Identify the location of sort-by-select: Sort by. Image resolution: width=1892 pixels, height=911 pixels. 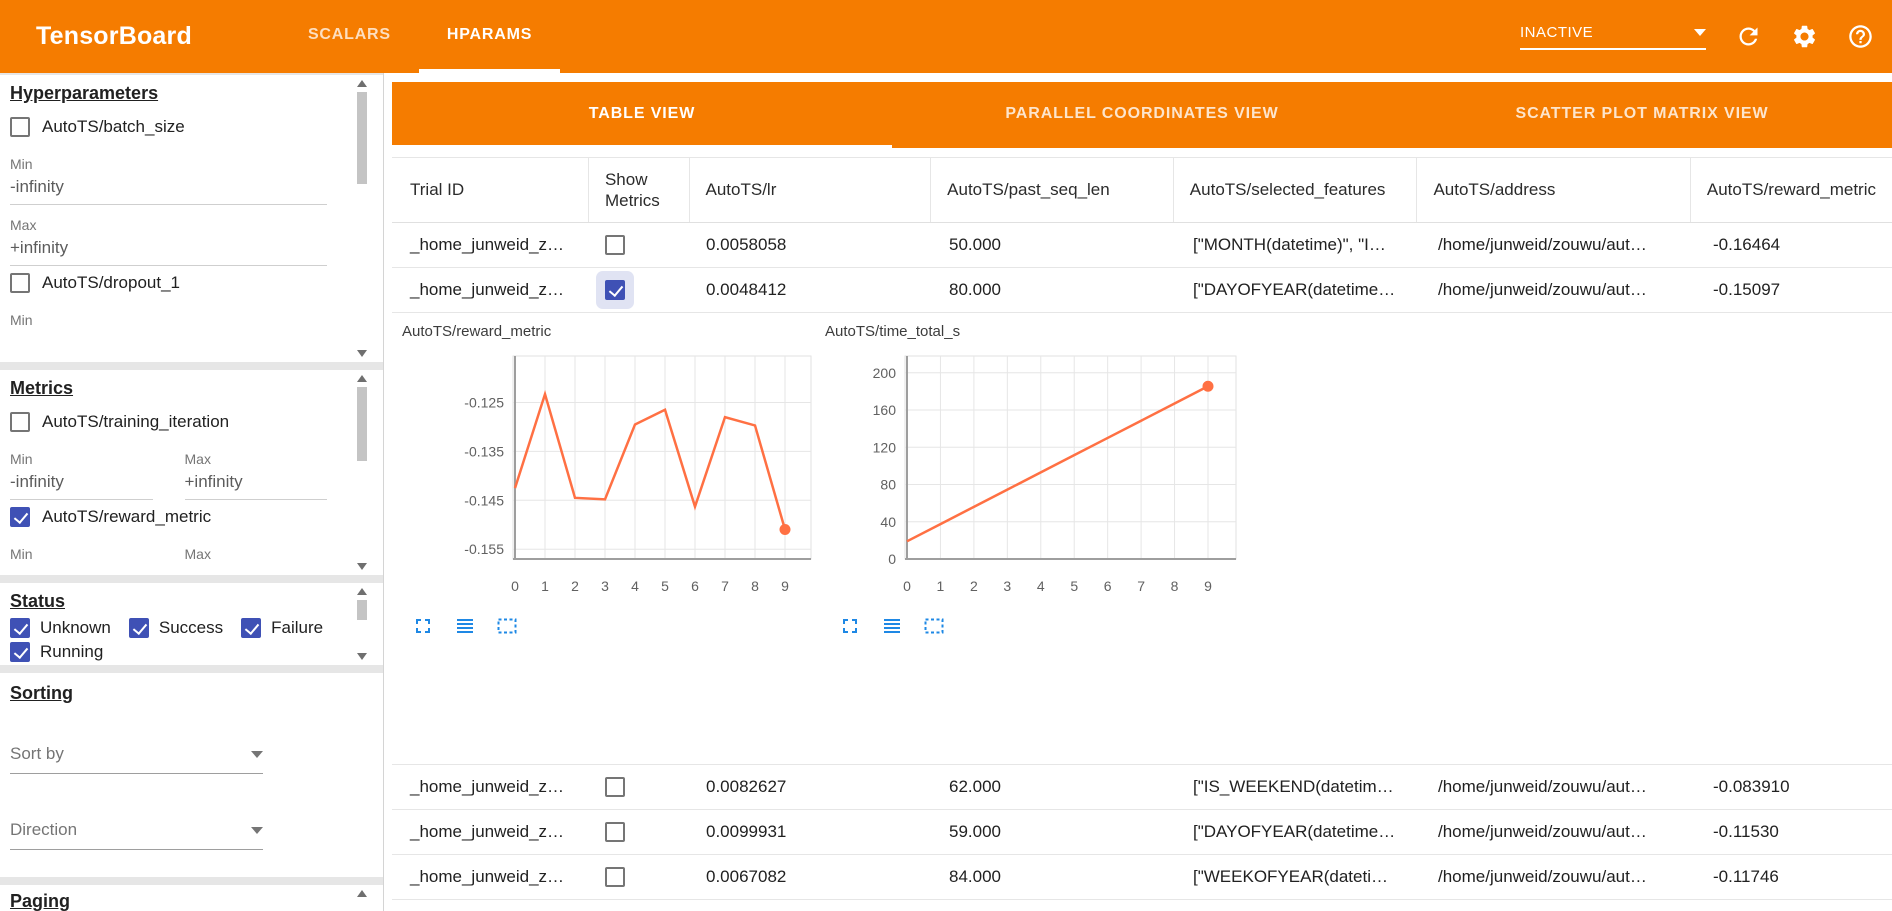
(136, 759).